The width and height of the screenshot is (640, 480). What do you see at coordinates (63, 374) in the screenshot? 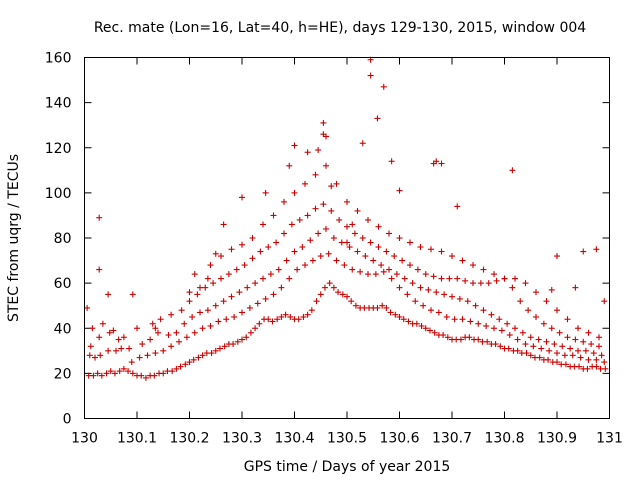
I see `y-tick-label: 20` at bounding box center [63, 374].